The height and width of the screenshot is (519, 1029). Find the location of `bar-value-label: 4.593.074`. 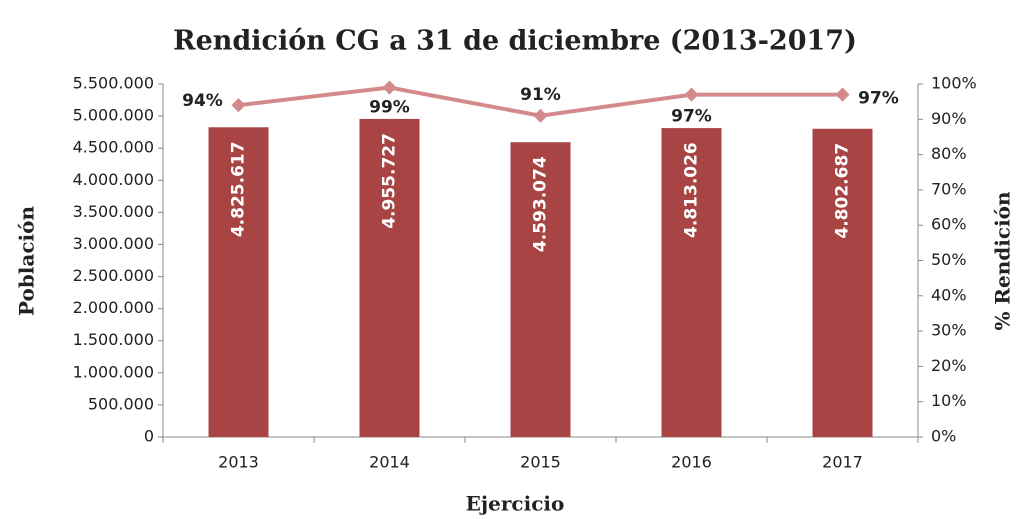

bar-value-label: 4.593.074 is located at coordinates (541, 204).